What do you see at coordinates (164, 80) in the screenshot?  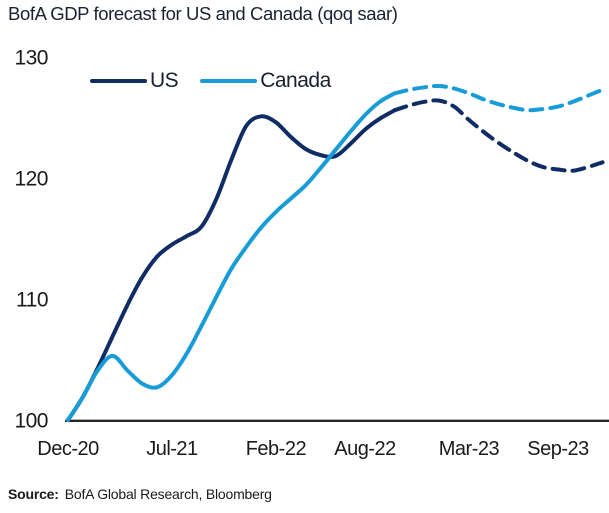 I see `legend-label-us: US` at bounding box center [164, 80].